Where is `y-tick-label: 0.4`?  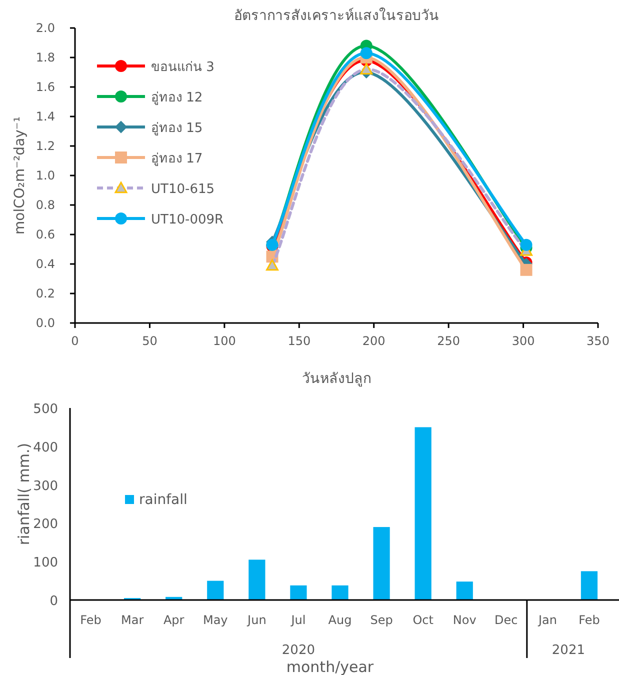
y-tick-label: 0.4 is located at coordinates (45, 264).